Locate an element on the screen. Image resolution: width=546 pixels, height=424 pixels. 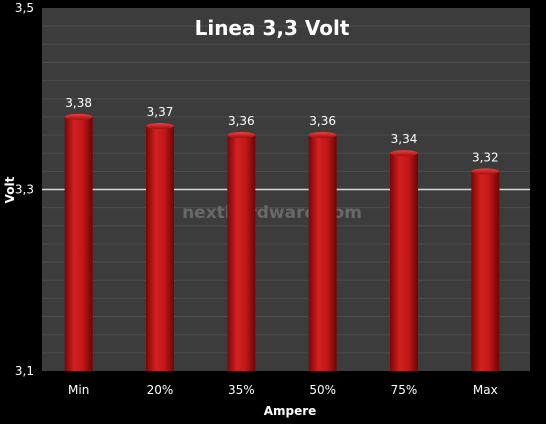
bar-Min is located at coordinates (78, 242).